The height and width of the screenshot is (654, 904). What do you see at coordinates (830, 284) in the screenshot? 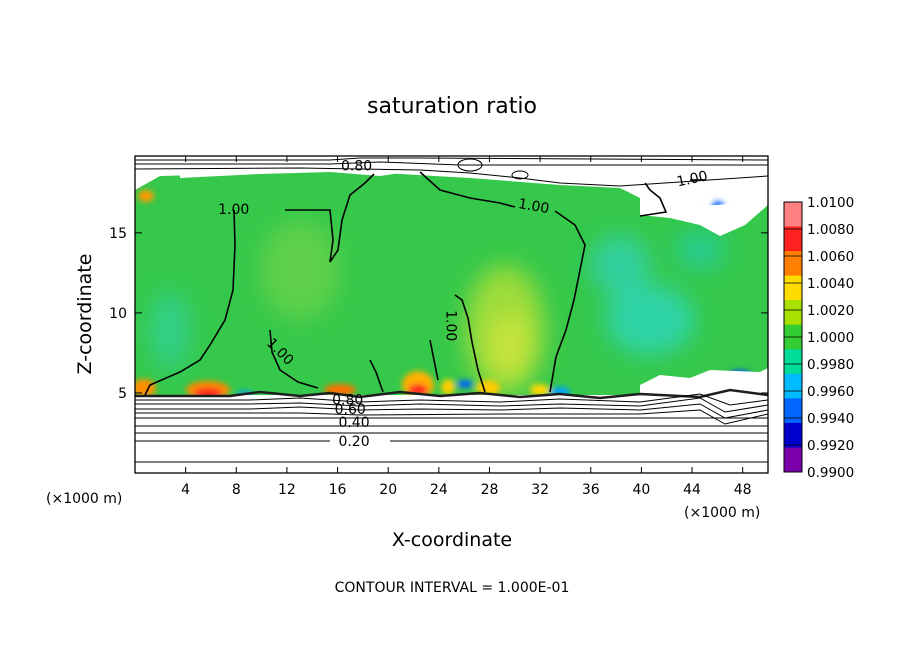
I see `colorbar-label: 1.0040` at bounding box center [830, 284].